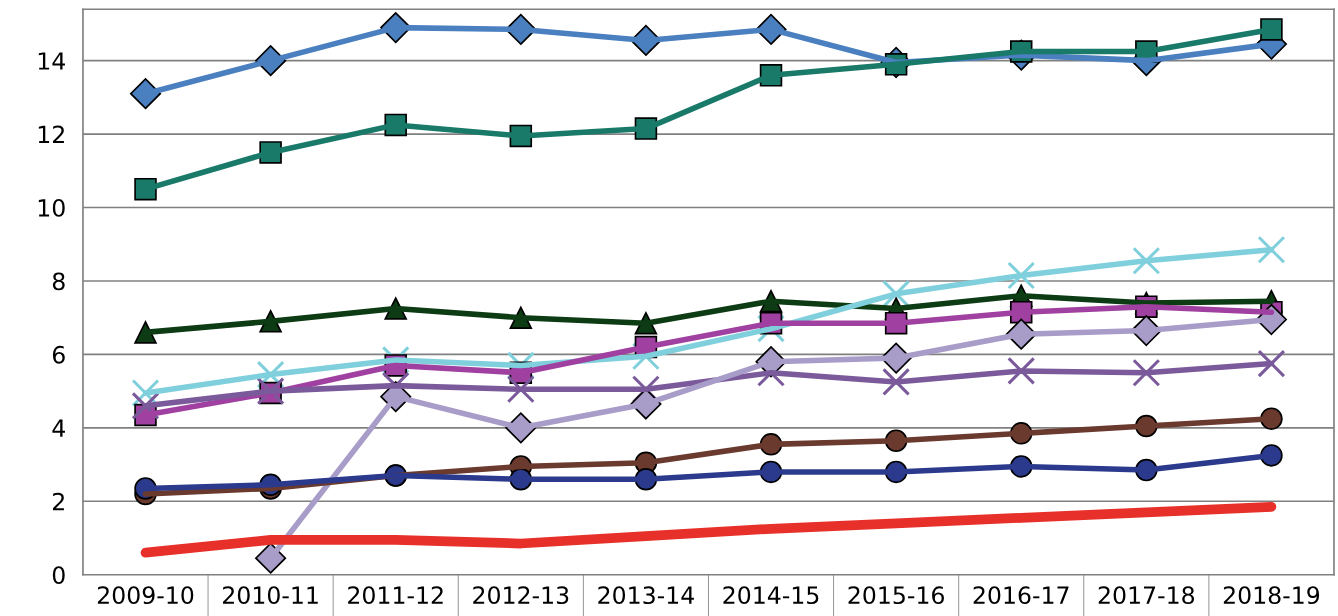 The width and height of the screenshot is (1338, 616). I want to click on x-tick-label: 2013-14, so click(646, 595).